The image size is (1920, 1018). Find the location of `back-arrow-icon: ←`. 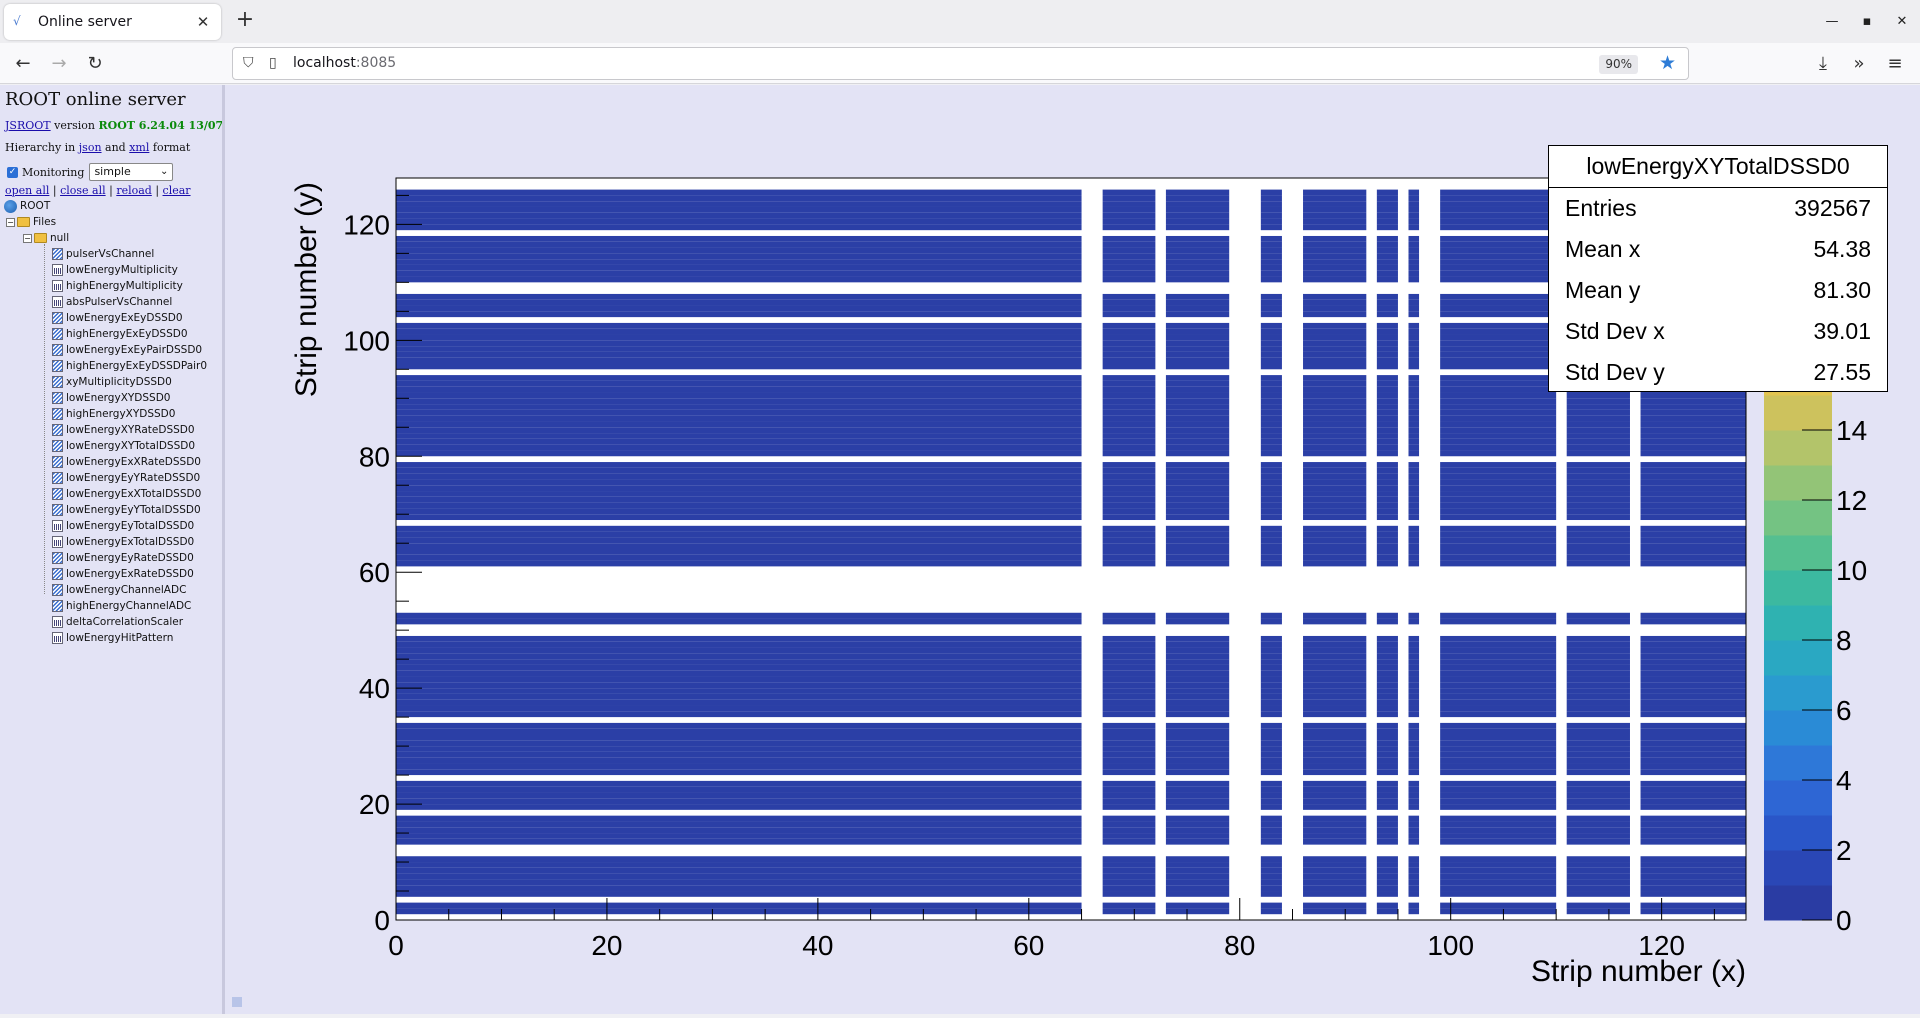

back-arrow-icon: ← is located at coordinates (23, 63).